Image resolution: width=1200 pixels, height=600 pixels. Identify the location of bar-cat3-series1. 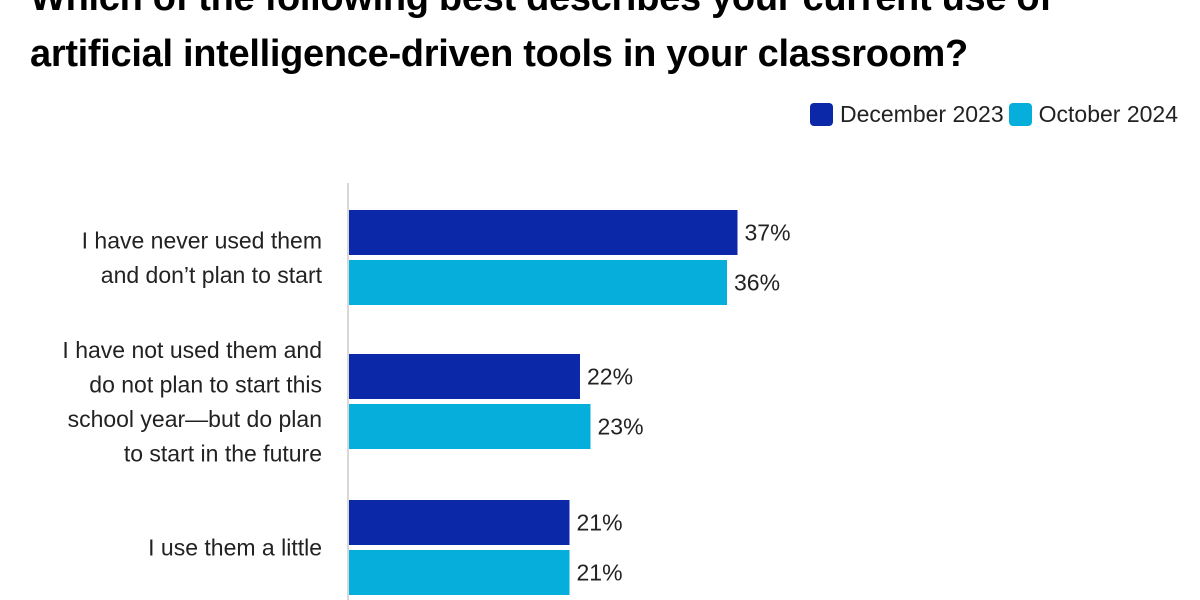
(459, 522).